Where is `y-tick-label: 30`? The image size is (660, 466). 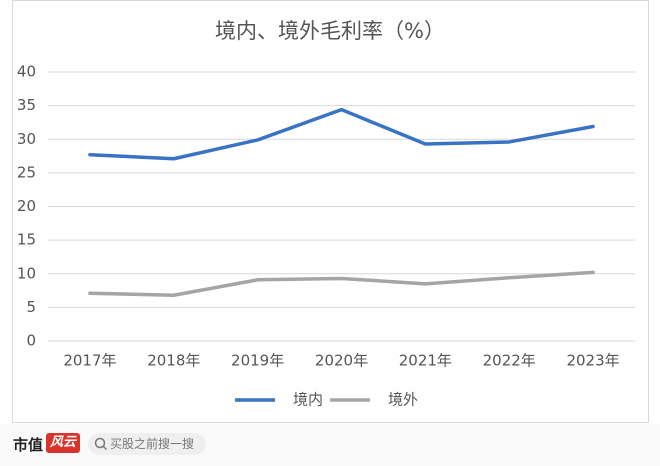
y-tick-label: 30 is located at coordinates (26, 139).